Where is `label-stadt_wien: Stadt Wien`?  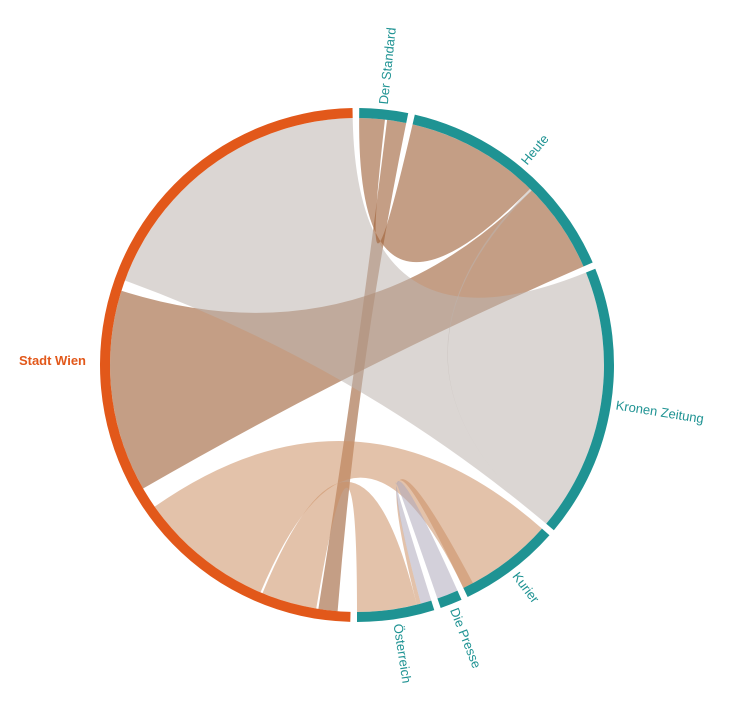 label-stadt_wien: Stadt Wien is located at coordinates (52, 360).